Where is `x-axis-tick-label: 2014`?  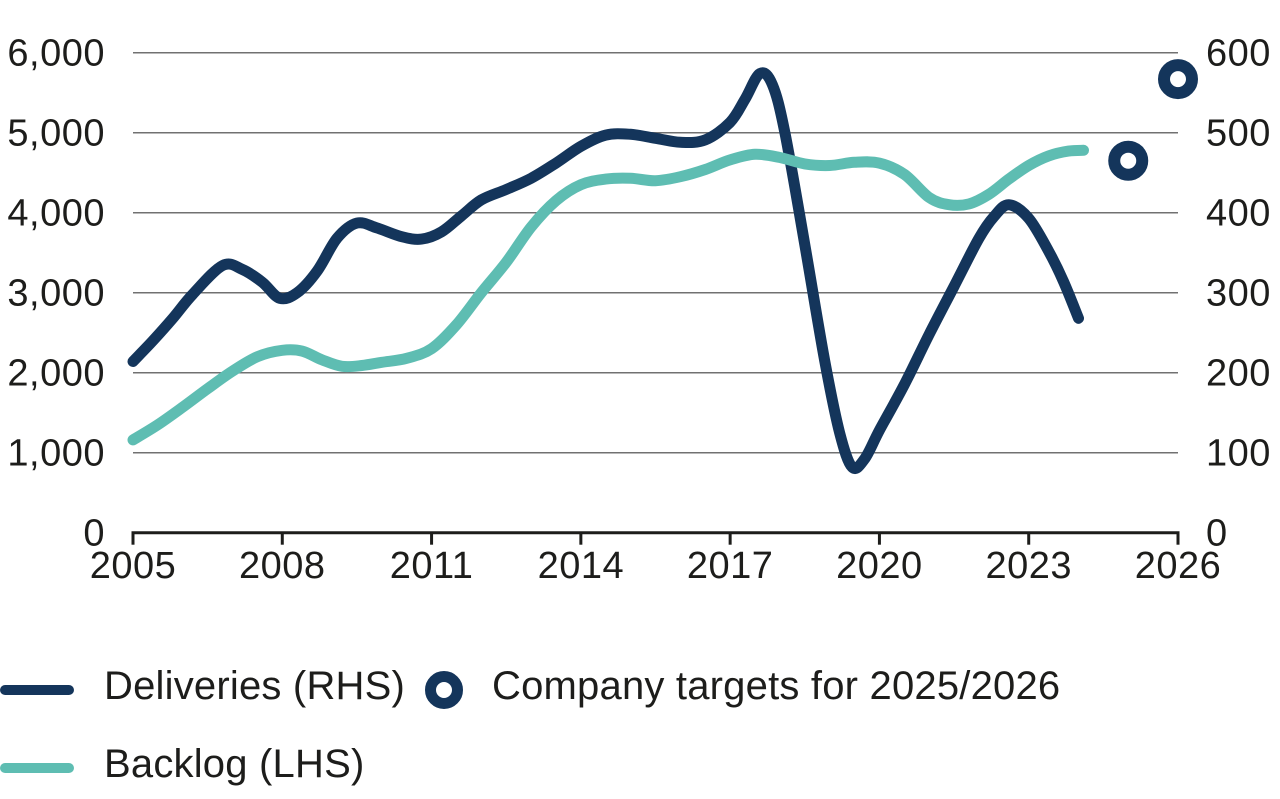
x-axis-tick-label: 2014 is located at coordinates (581, 566).